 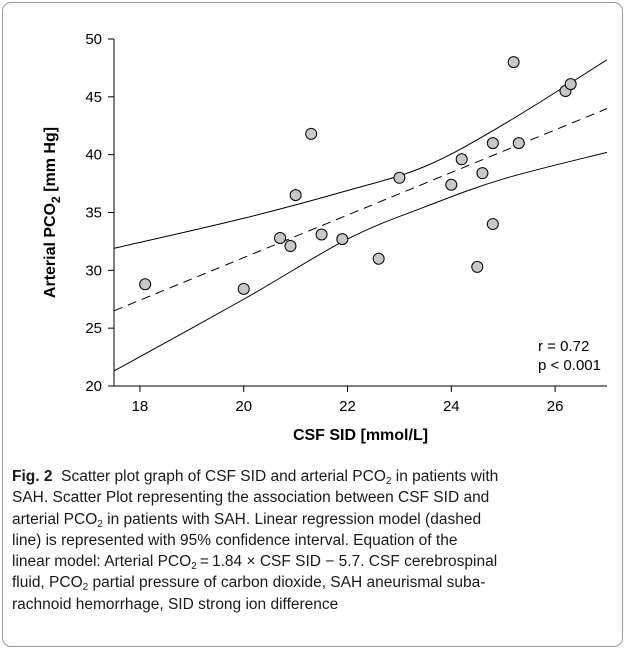 I want to click on stats-annotation: p < 0.001, so click(x=569, y=365).